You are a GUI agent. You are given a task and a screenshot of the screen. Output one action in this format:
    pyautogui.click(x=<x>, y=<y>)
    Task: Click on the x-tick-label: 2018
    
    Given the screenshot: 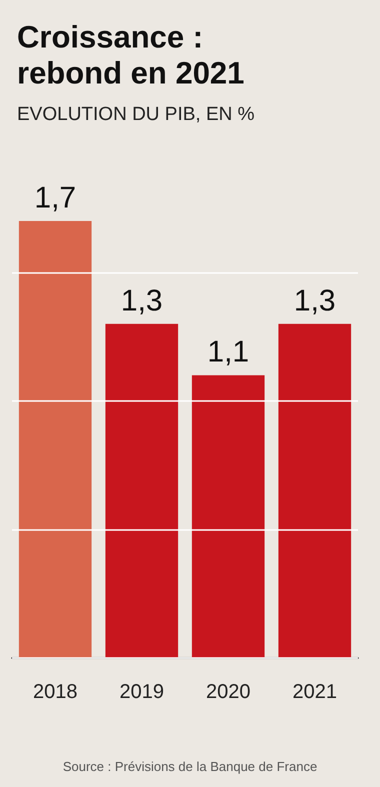 What is the action you would take?
    pyautogui.click(x=55, y=692)
    